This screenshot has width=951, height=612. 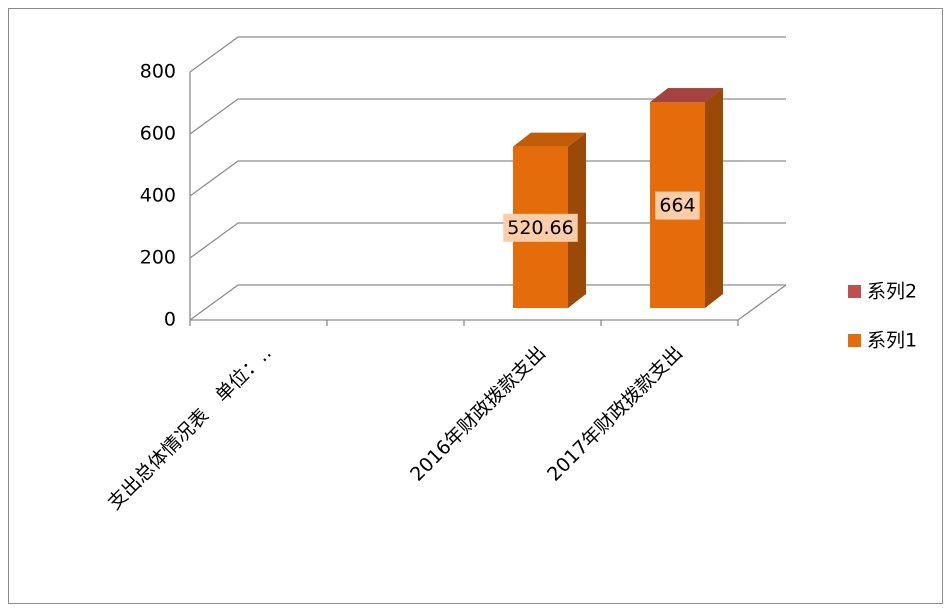 What do you see at coordinates (158, 72) in the screenshot?
I see `y-tick-label: 800` at bounding box center [158, 72].